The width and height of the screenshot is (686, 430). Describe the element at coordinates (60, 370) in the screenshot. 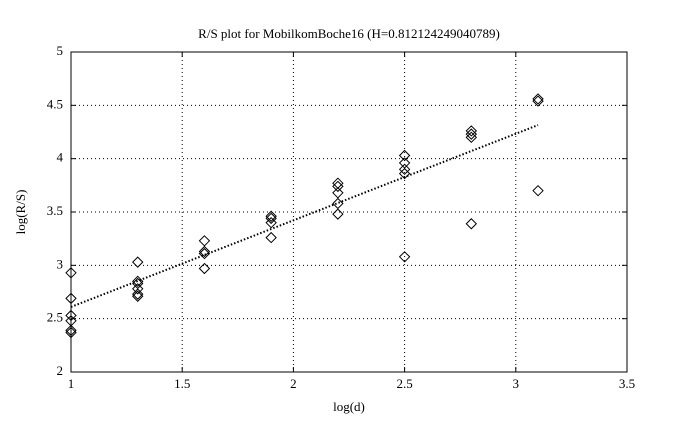

I see `y-tick-label: 2` at that location.